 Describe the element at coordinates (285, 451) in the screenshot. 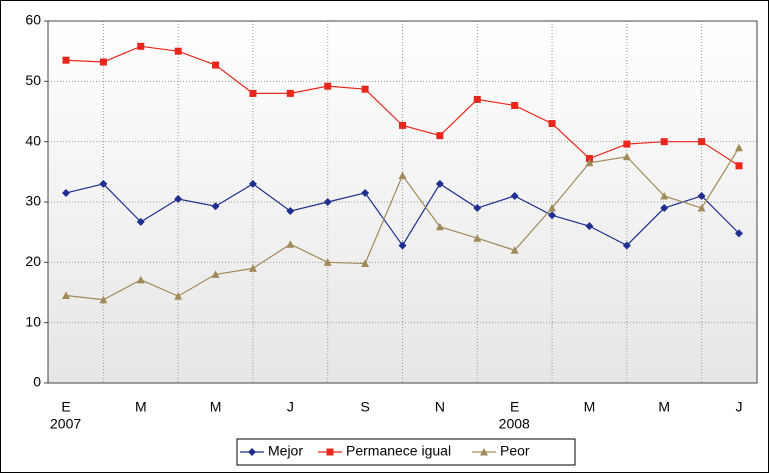

I see `legend-label: Mejor` at that location.